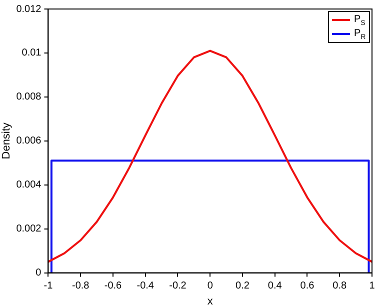  I want to click on x-tick-label: 0.2, so click(243, 286).